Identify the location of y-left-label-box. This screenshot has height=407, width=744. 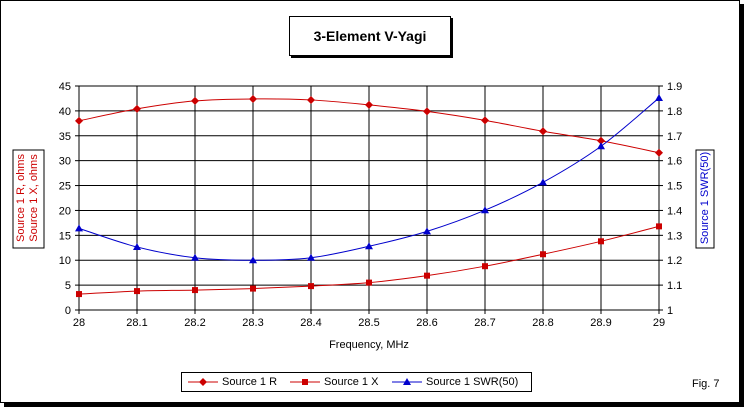
(28, 199).